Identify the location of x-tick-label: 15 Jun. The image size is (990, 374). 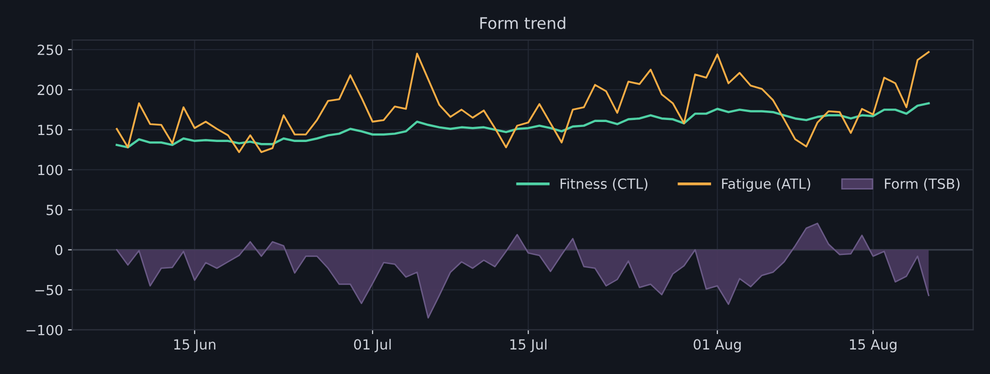
(195, 345).